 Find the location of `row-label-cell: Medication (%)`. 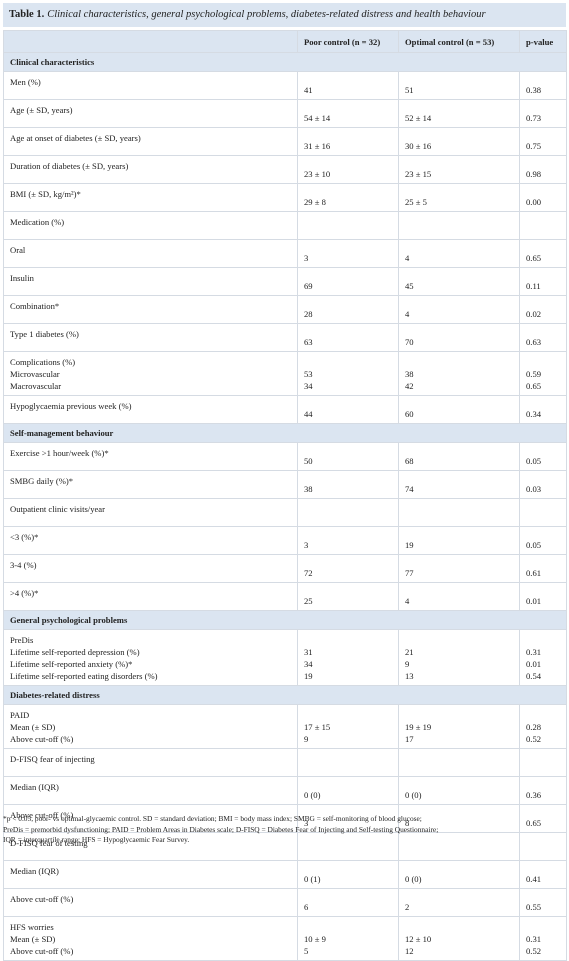

row-label-cell: Medication (%) is located at coordinates (150, 225).